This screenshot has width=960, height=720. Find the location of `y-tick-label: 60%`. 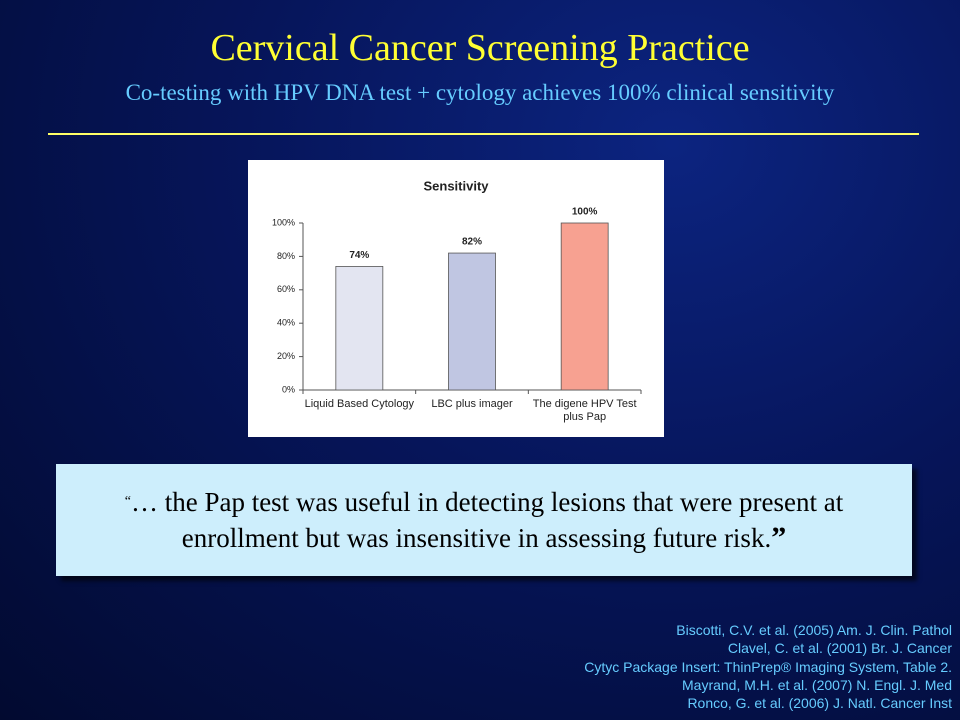

y-tick-label: 60% is located at coordinates (286, 289).